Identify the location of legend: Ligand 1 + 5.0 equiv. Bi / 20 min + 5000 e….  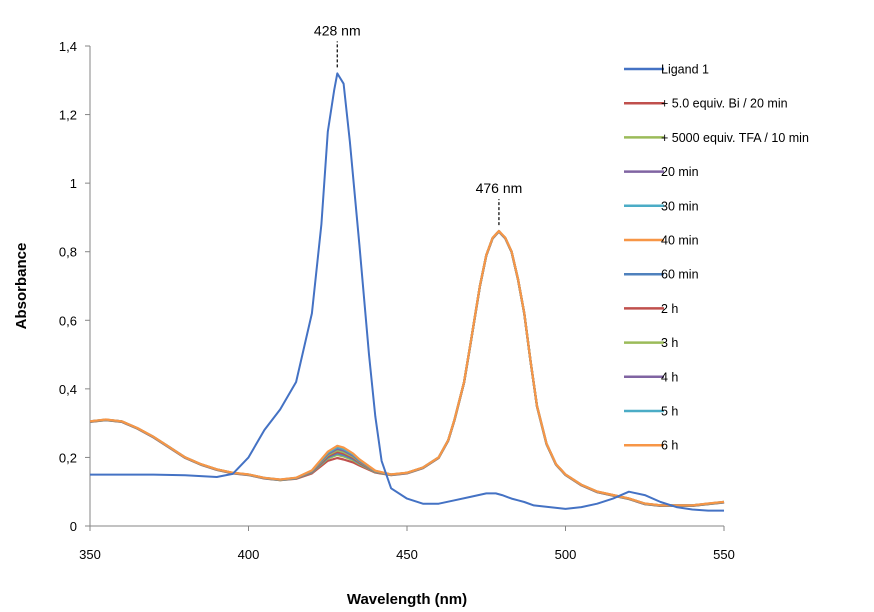
(716, 258).